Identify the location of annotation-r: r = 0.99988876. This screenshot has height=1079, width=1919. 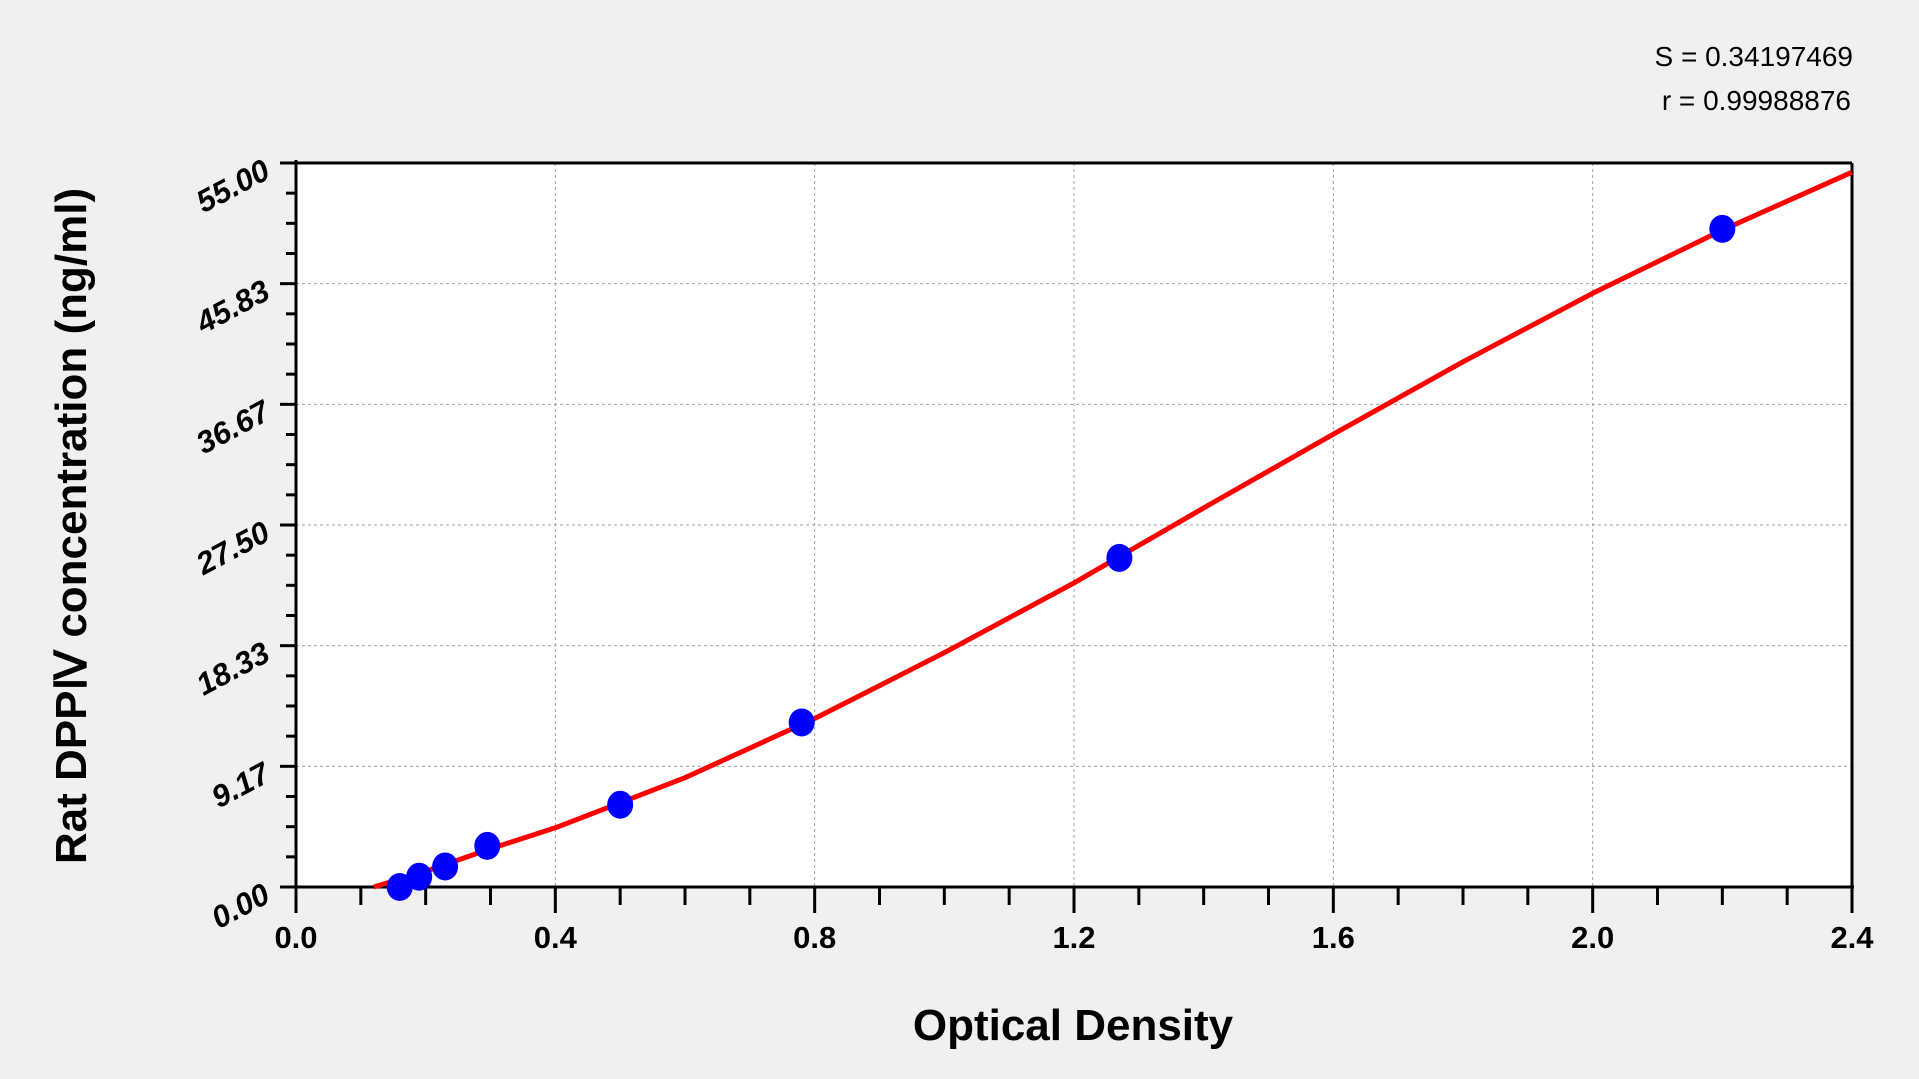
(1756, 100).